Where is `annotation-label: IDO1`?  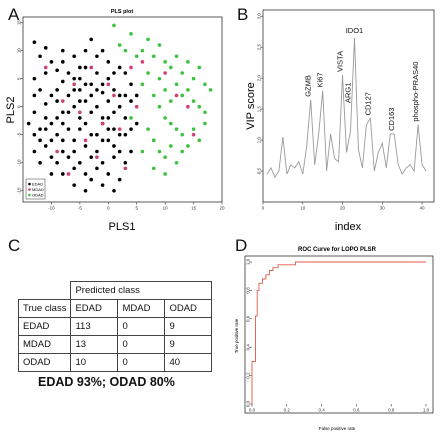
annotation-label: IDO1 is located at coordinates (355, 30).